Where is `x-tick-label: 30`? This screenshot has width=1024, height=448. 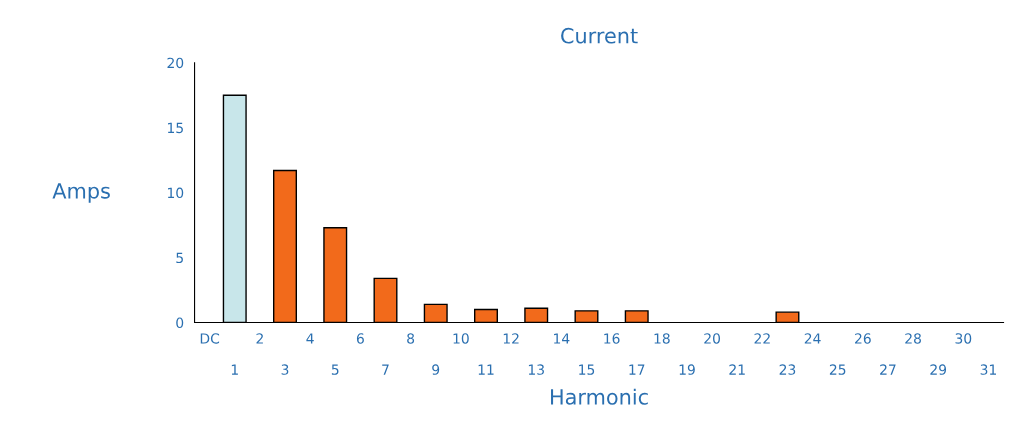
x-tick-label: 30 is located at coordinates (963, 338).